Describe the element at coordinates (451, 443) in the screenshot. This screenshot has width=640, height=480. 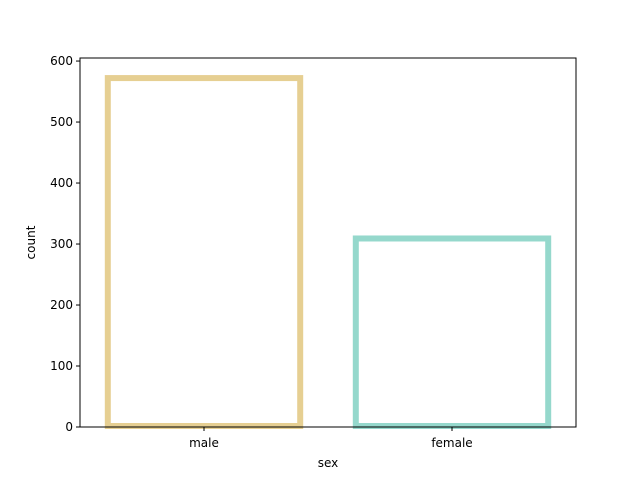
I see `x-tick-label-female: female` at that location.